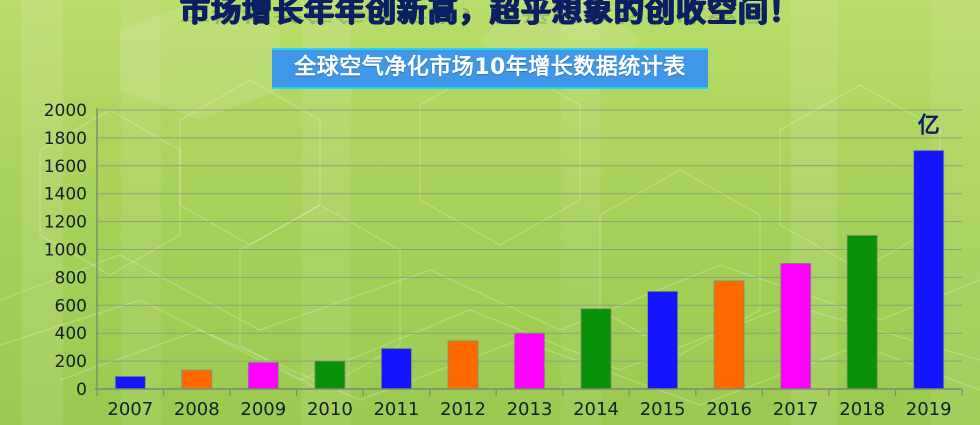 The image size is (980, 425). I want to click on y-axis-labels: 0 200 400 600 800 1000 1200 1400 1600 1800 2000, so click(65, 250).